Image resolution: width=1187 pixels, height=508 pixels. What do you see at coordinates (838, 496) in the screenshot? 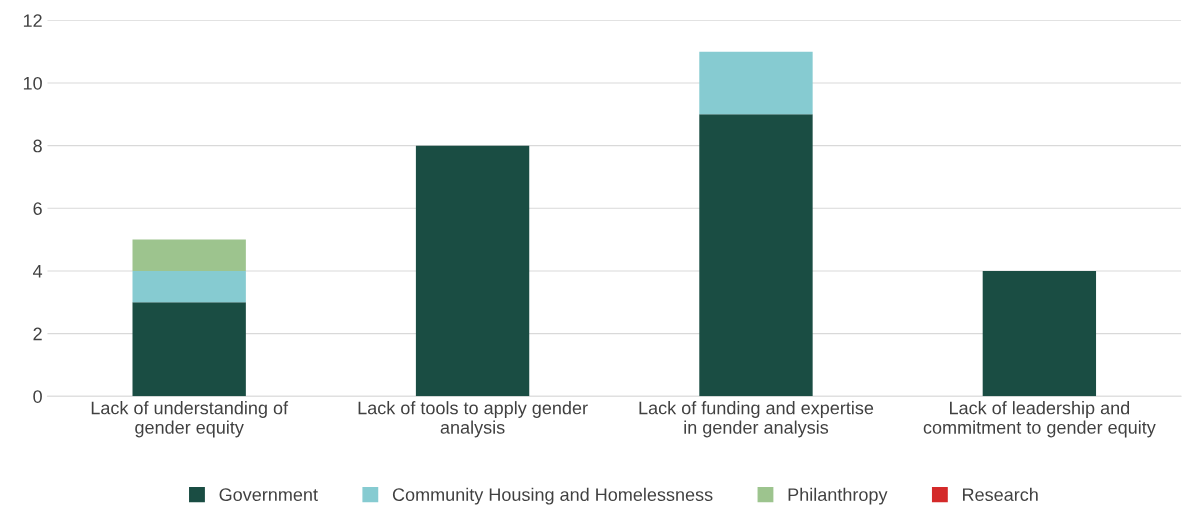
I see `legend-label: Philanthropy` at bounding box center [838, 496].